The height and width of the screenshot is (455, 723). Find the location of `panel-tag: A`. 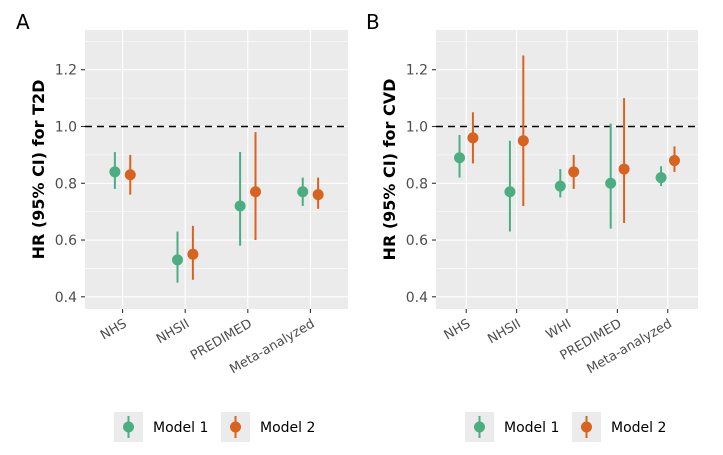

panel-tag: A is located at coordinates (23, 22).